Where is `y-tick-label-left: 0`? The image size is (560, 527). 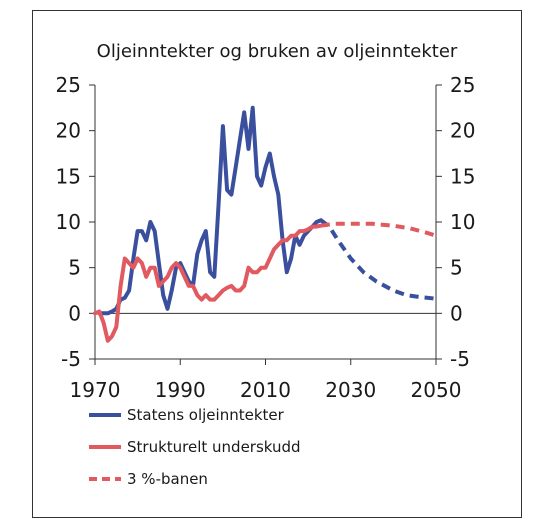
y-tick-label-left: 0 is located at coordinates (74, 313).